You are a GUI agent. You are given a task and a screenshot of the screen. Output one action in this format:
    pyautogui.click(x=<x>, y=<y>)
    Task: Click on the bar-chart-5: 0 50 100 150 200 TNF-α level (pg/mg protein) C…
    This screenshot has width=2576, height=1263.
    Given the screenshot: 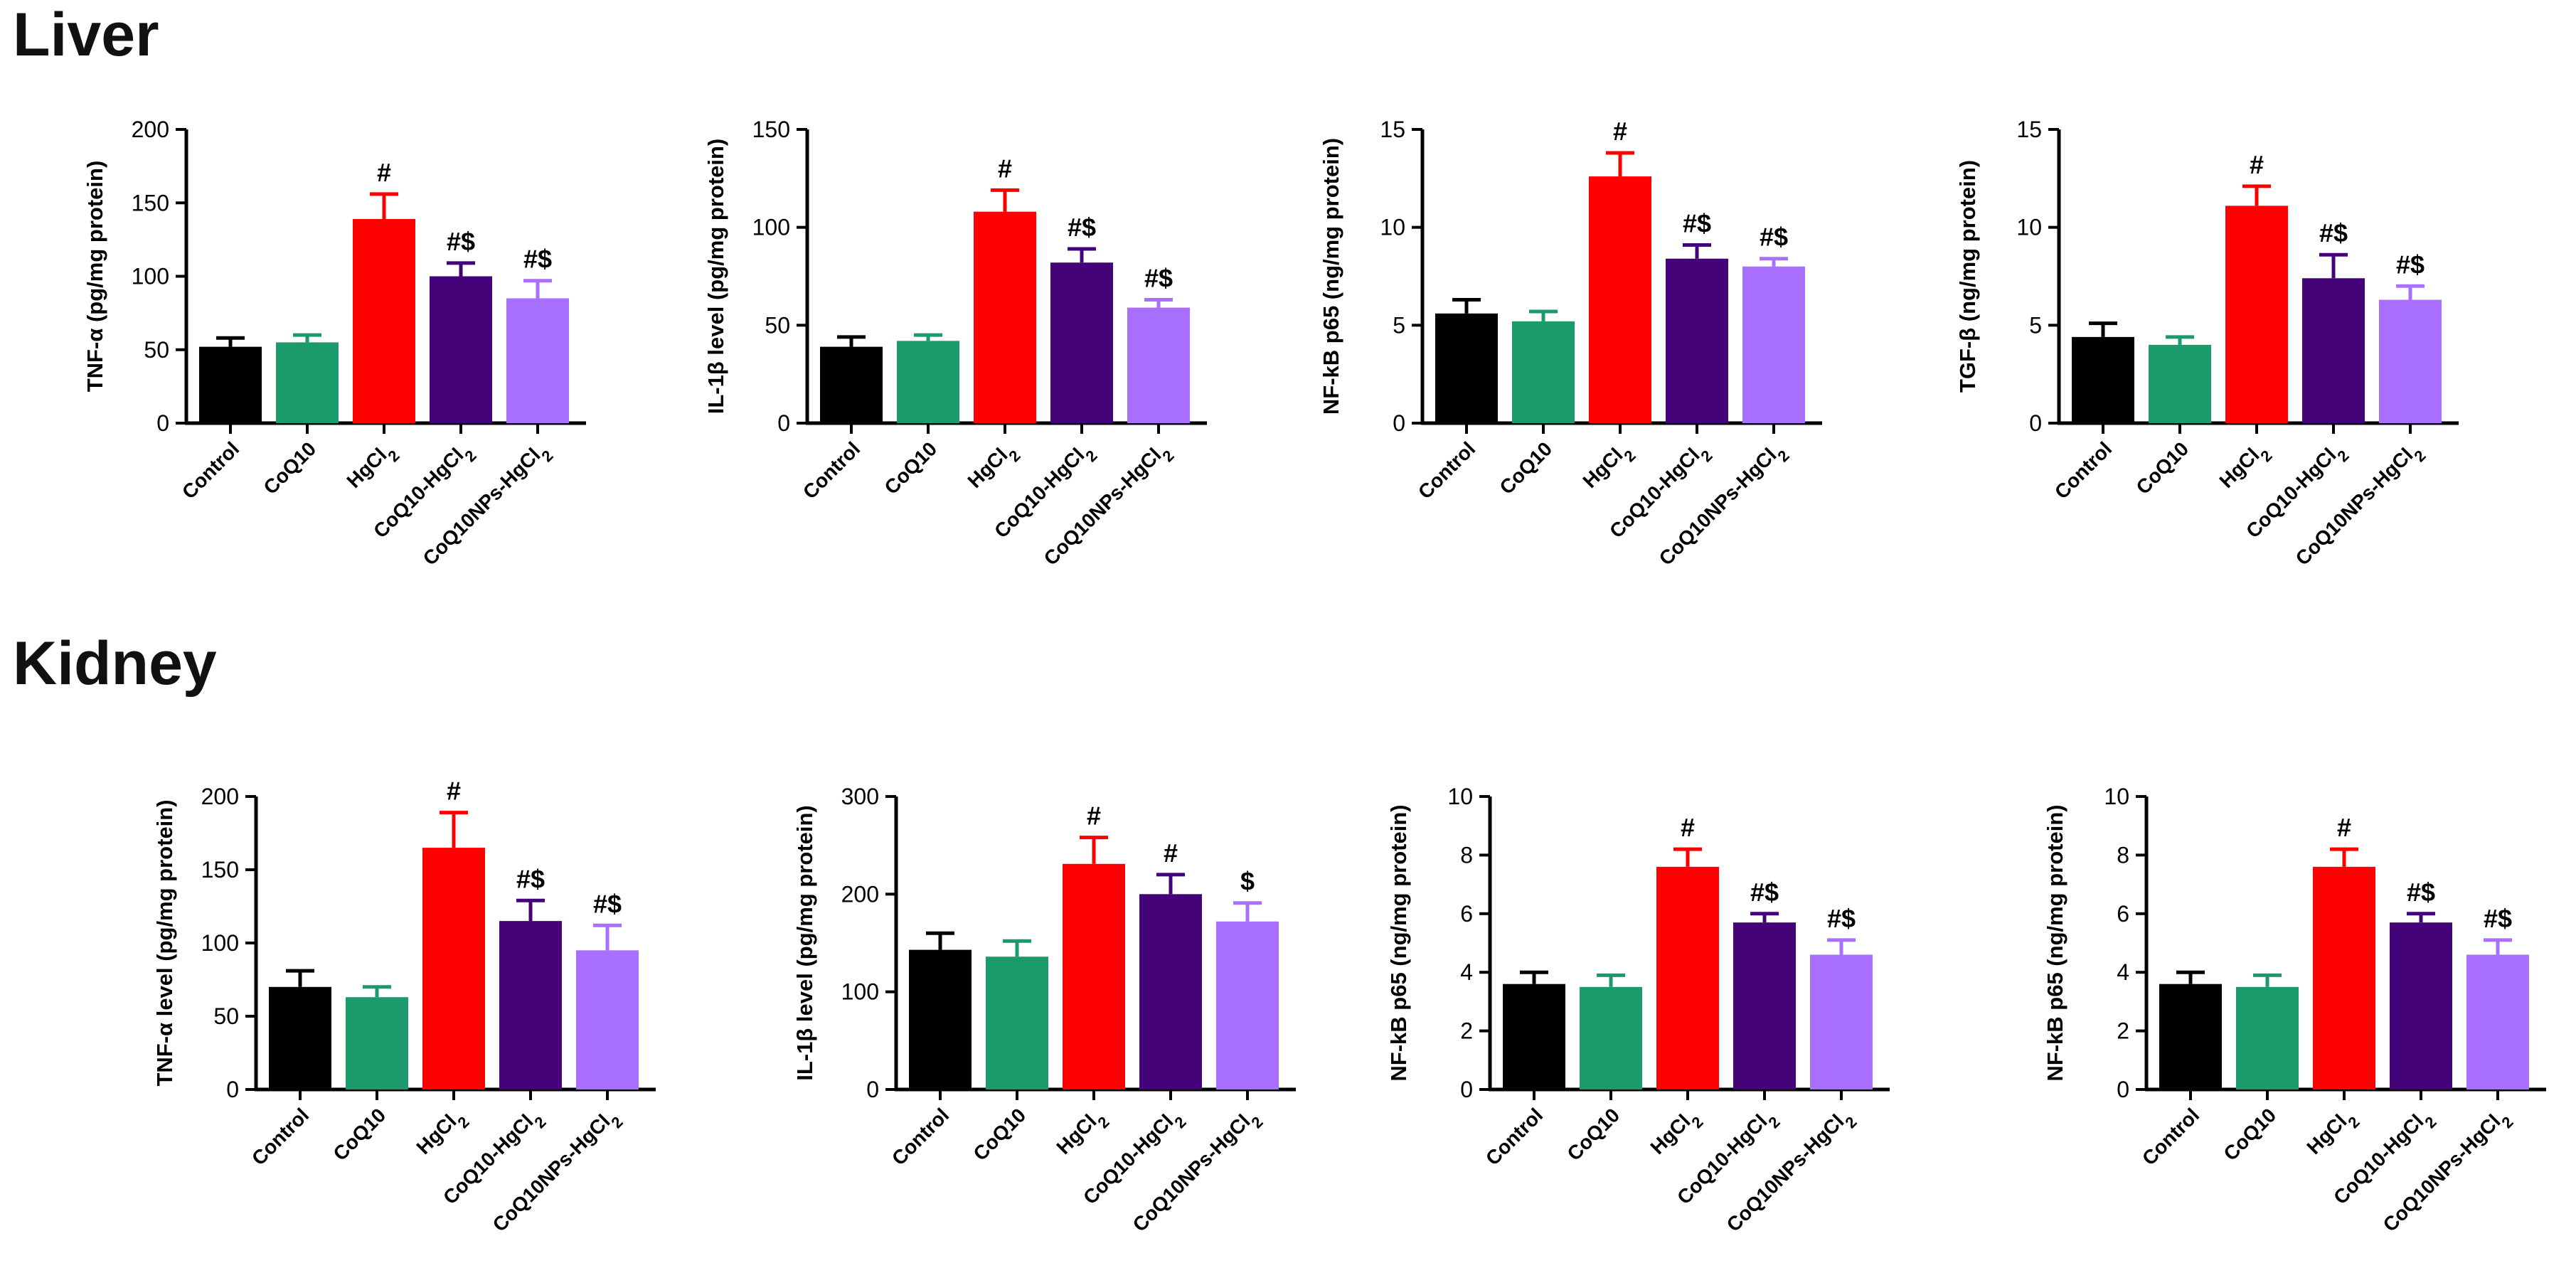 What is the action you would take?
    pyautogui.click(x=404, y=1006)
    